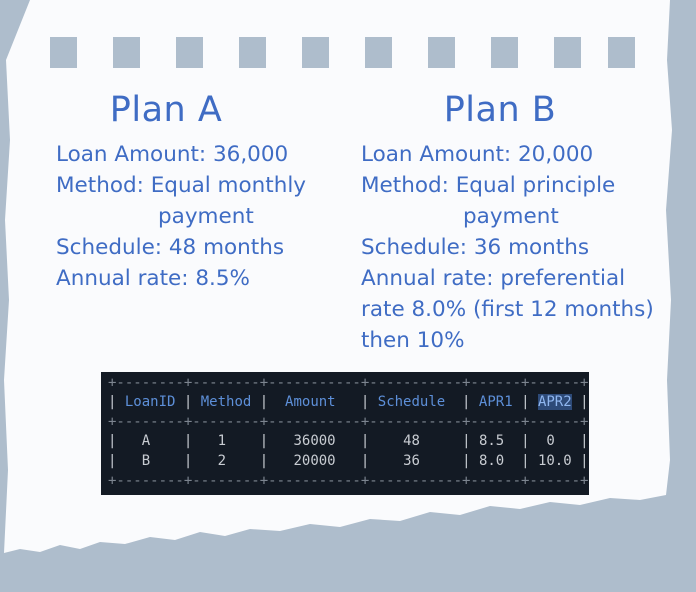 This screenshot has height=592, width=696. I want to click on table-row: | A | 1 | 36000 | 48 | 8.5 | 0 |, so click(348, 441).